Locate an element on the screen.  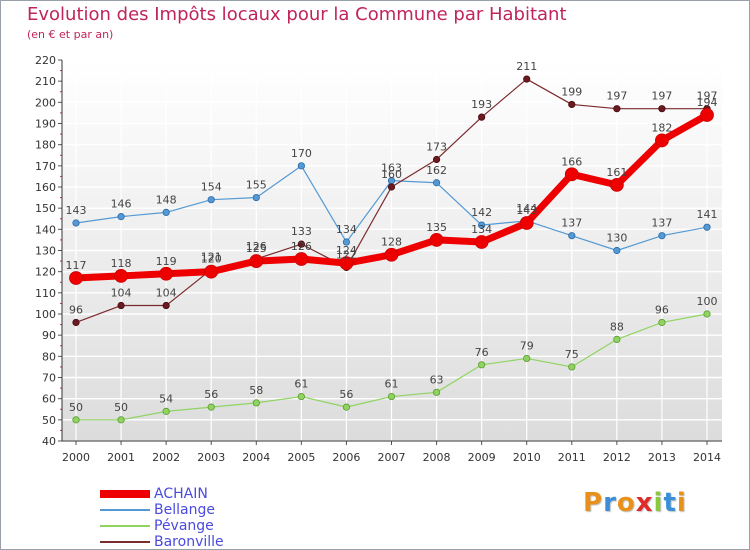
data-label-bellange: 143 is located at coordinates (76, 210).